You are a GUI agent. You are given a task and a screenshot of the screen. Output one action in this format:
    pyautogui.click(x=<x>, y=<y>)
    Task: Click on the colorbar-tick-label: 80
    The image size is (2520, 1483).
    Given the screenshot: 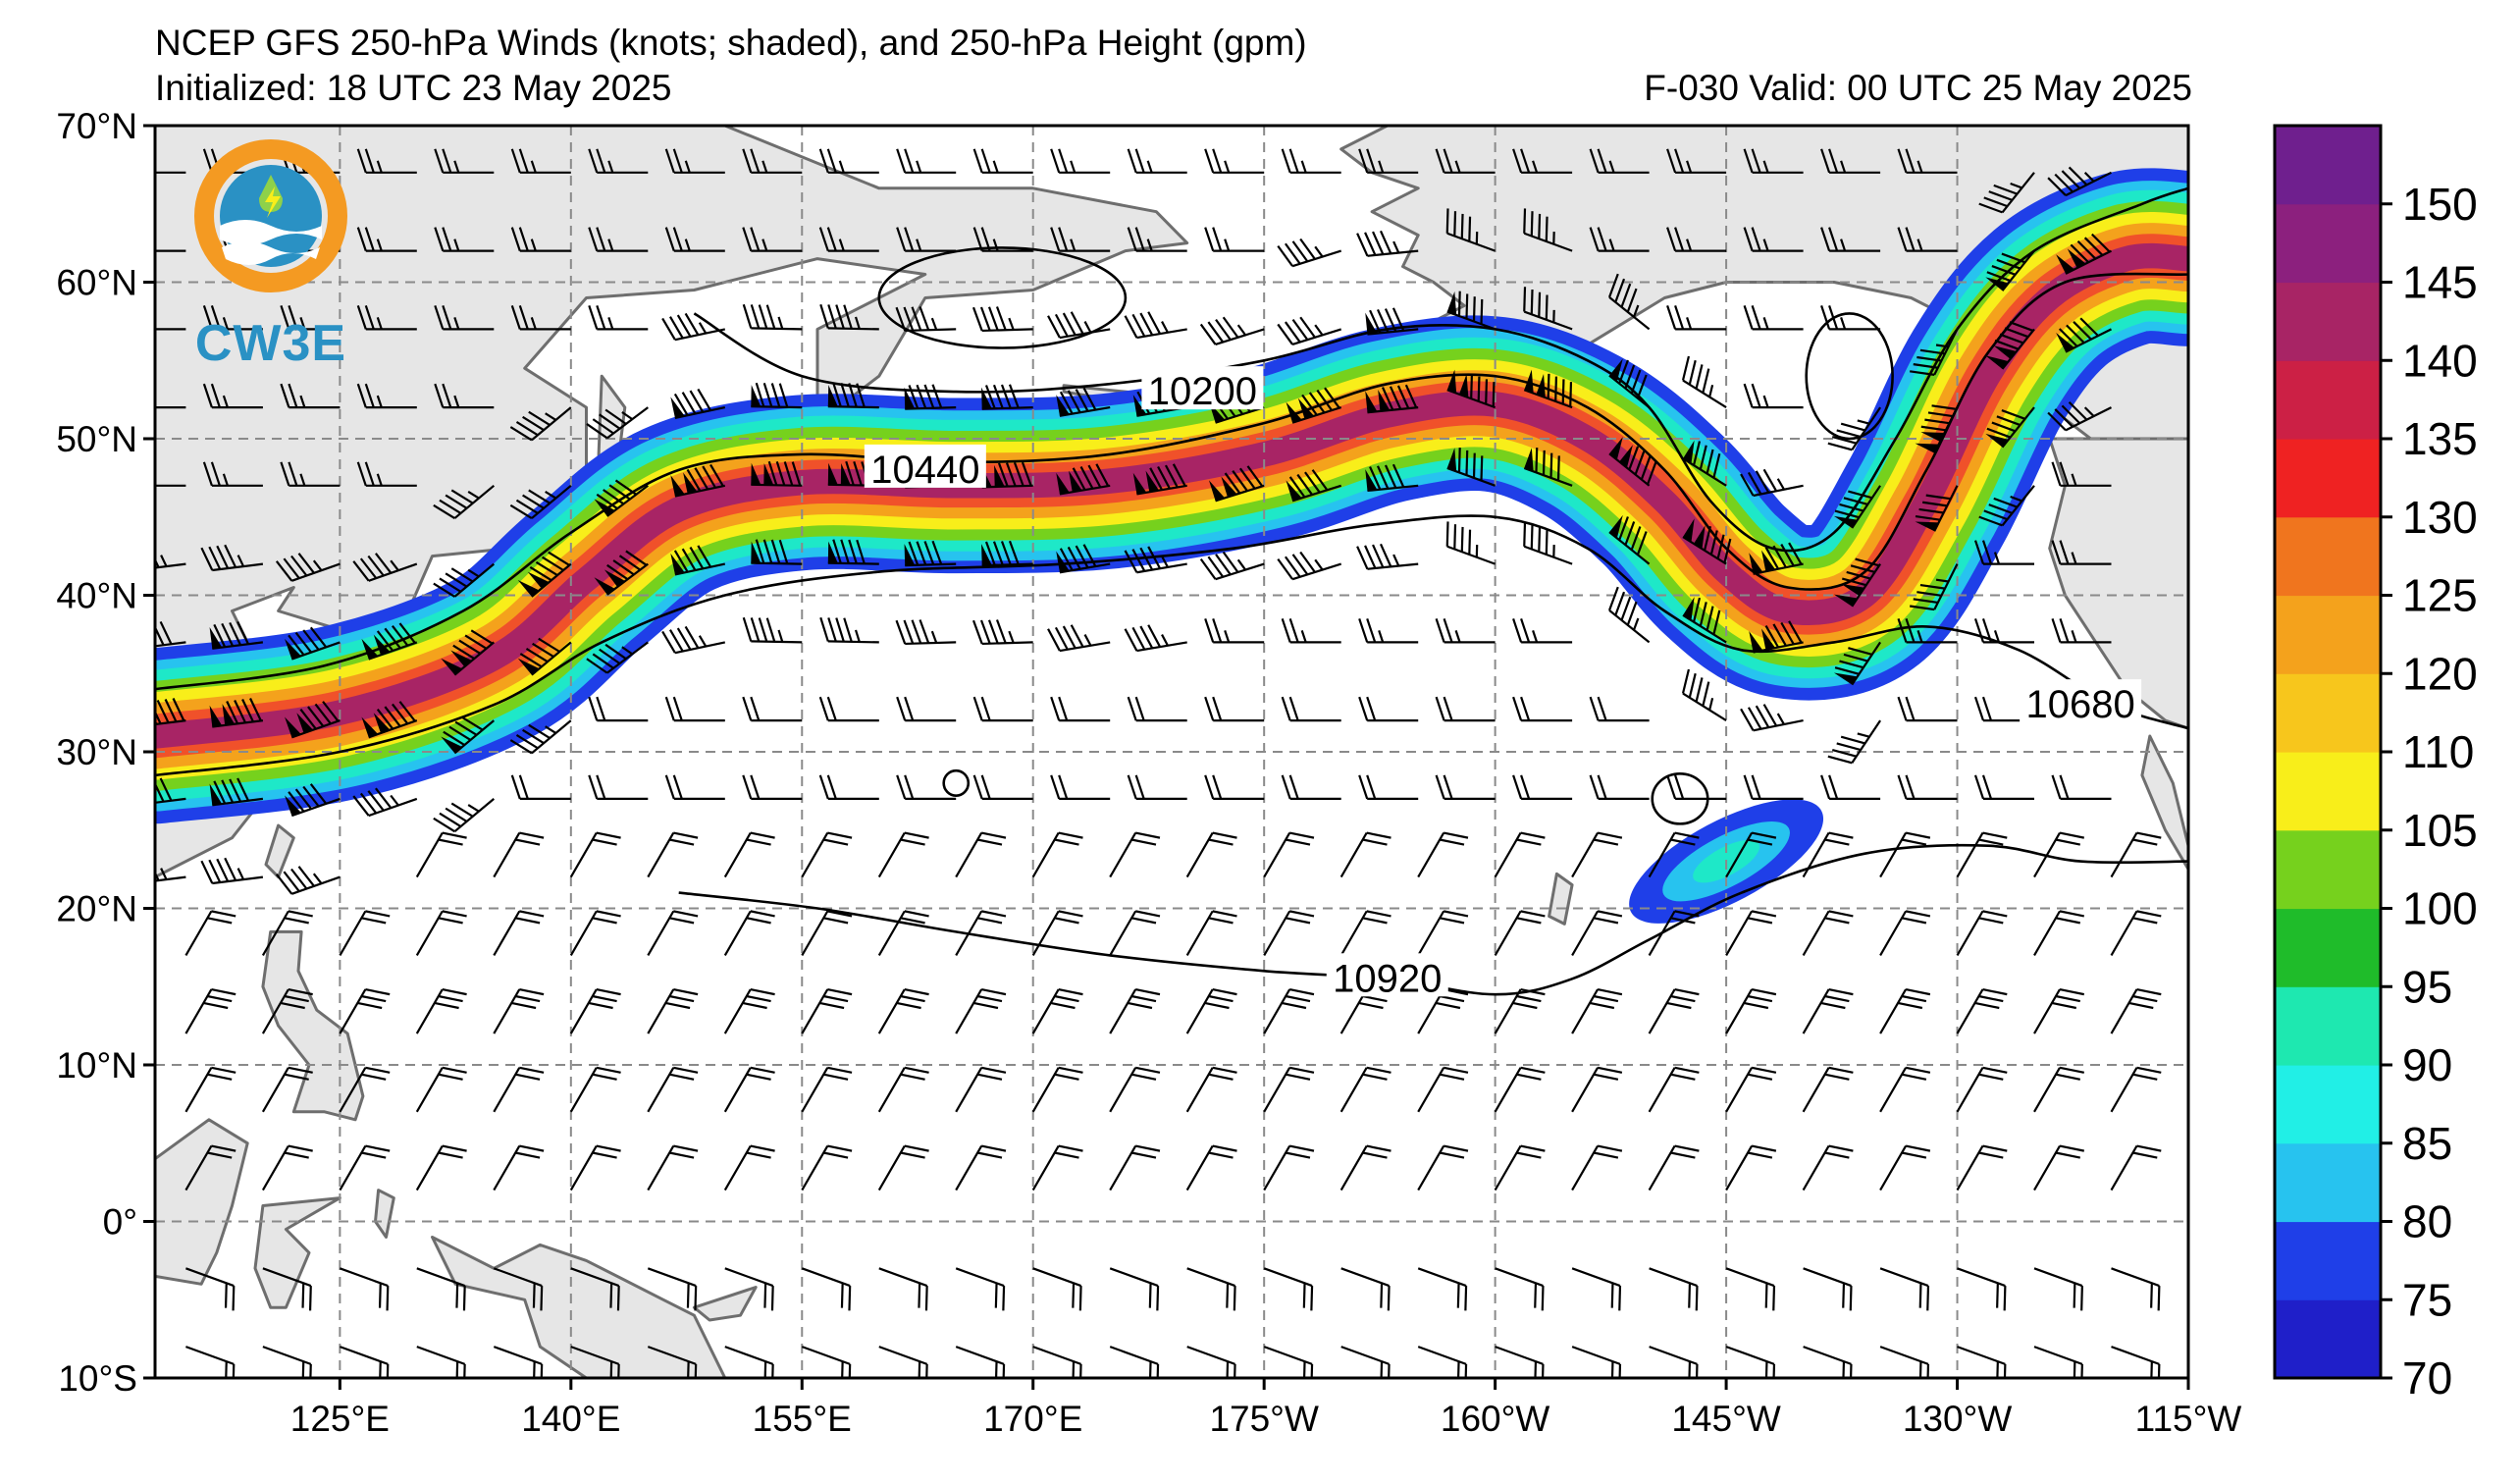 What is the action you would take?
    pyautogui.click(x=2427, y=1221)
    